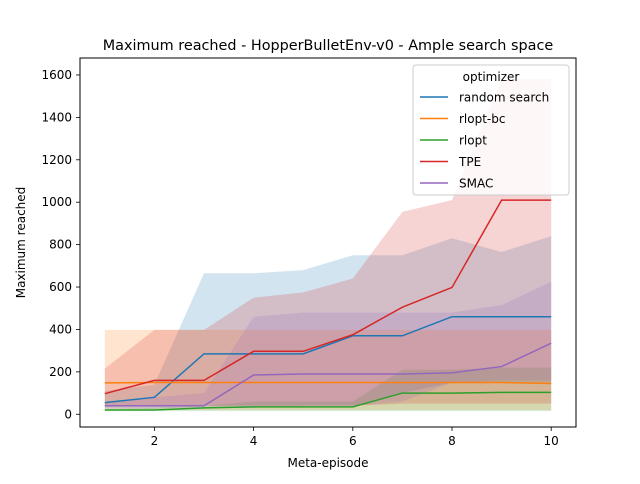 Image resolution: width=640 pixels, height=484 pixels. I want to click on y-tick-label: 1200, so click(56, 160).